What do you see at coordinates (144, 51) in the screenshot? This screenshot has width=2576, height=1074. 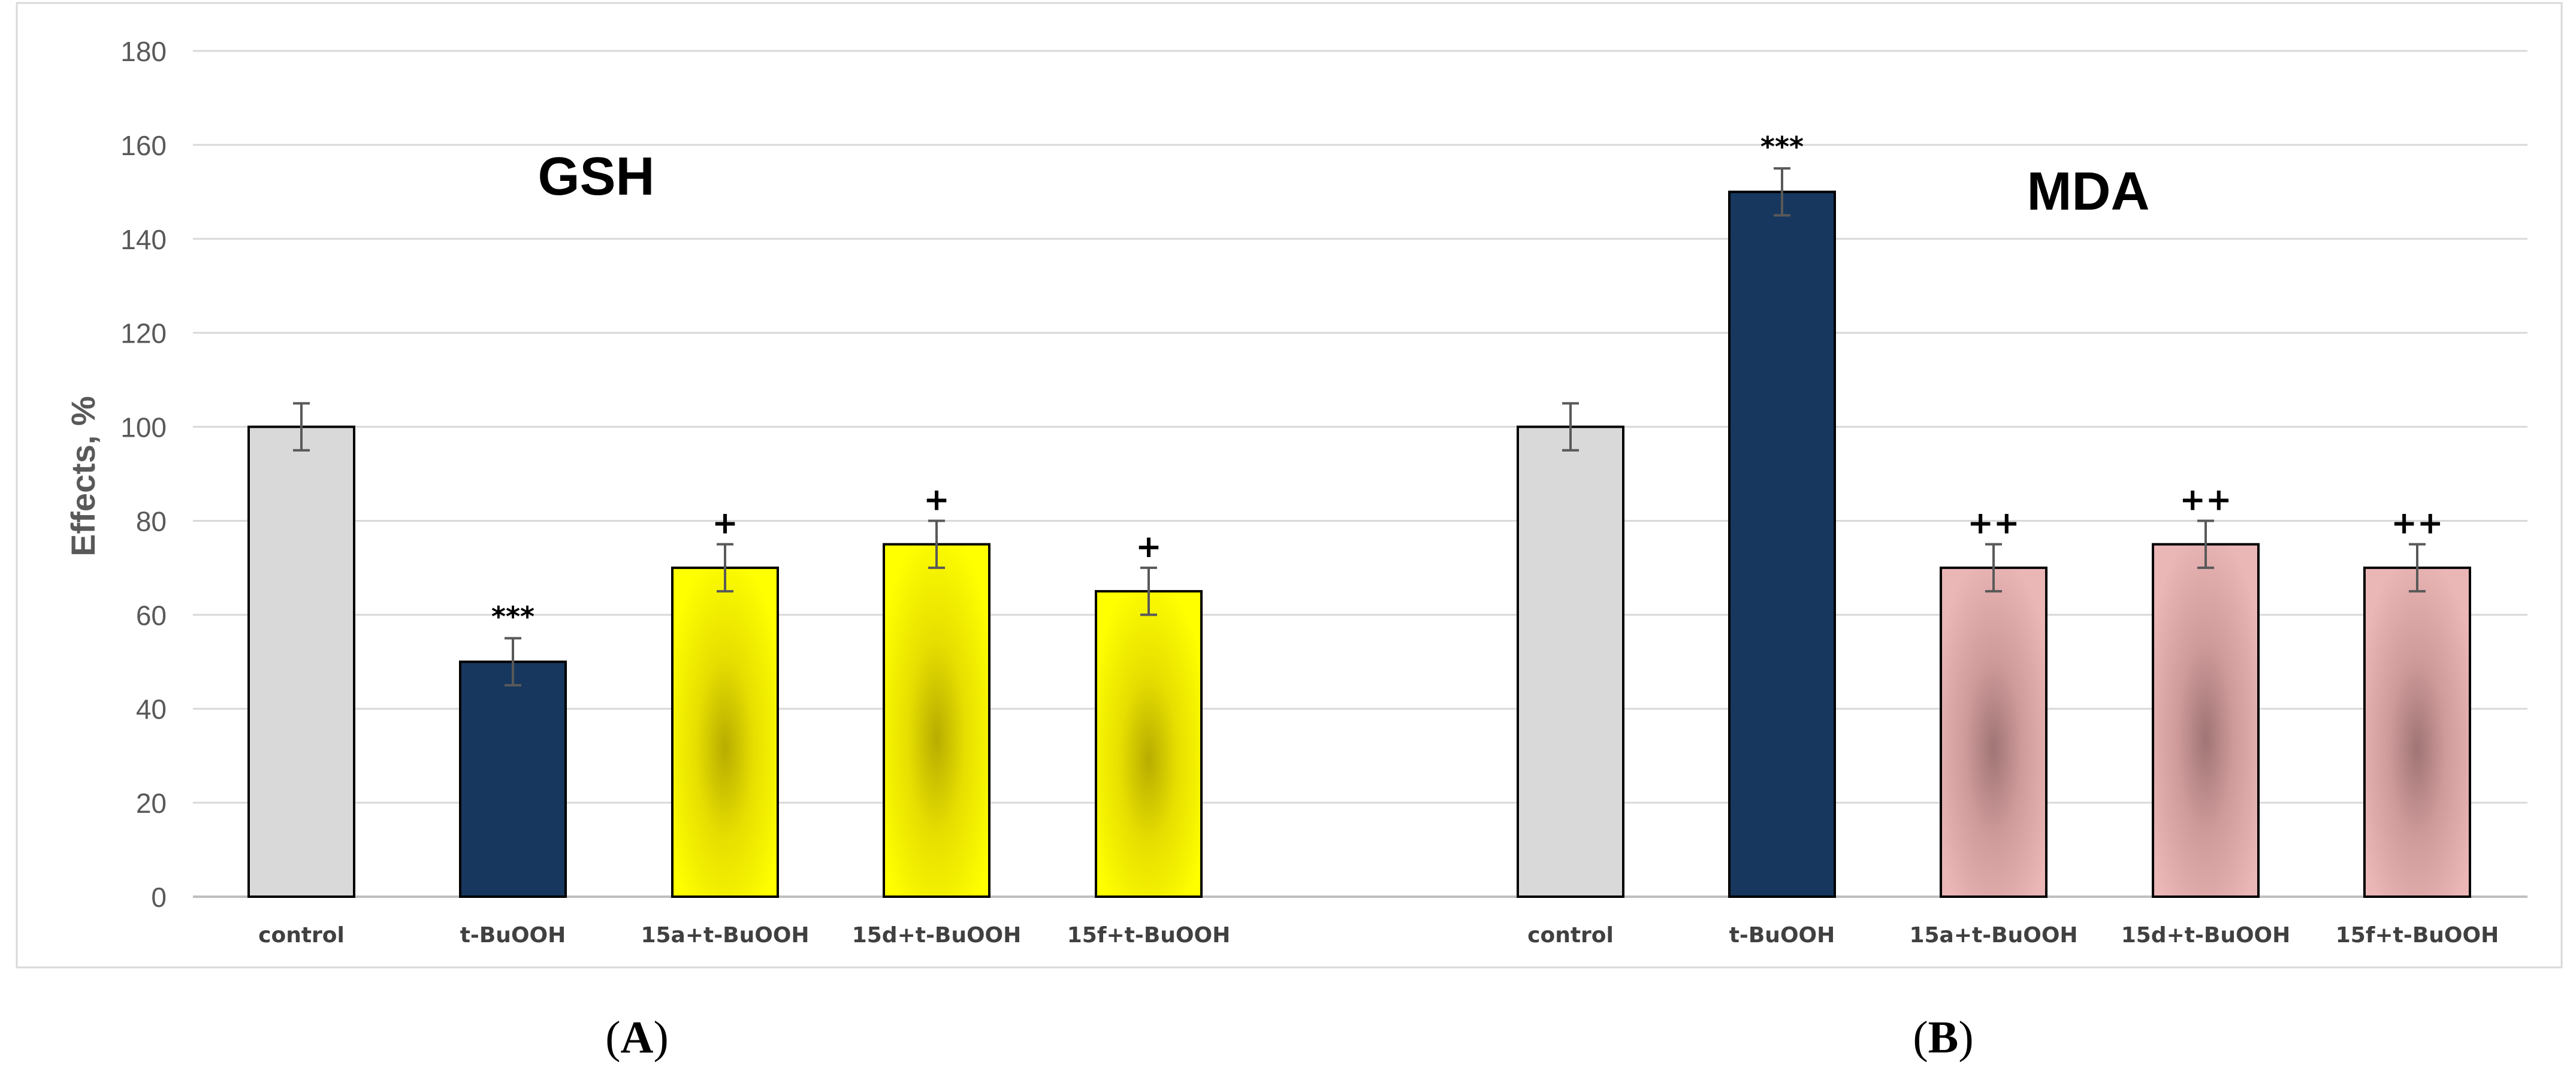 I see `y-tick-label: 180` at bounding box center [144, 51].